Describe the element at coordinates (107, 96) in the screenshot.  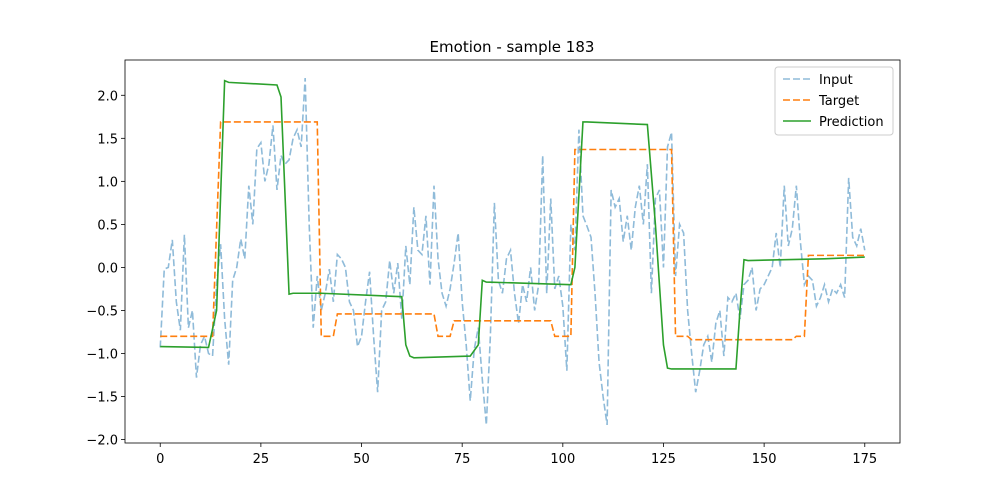
I see `y-tick-label: 2.0` at that location.